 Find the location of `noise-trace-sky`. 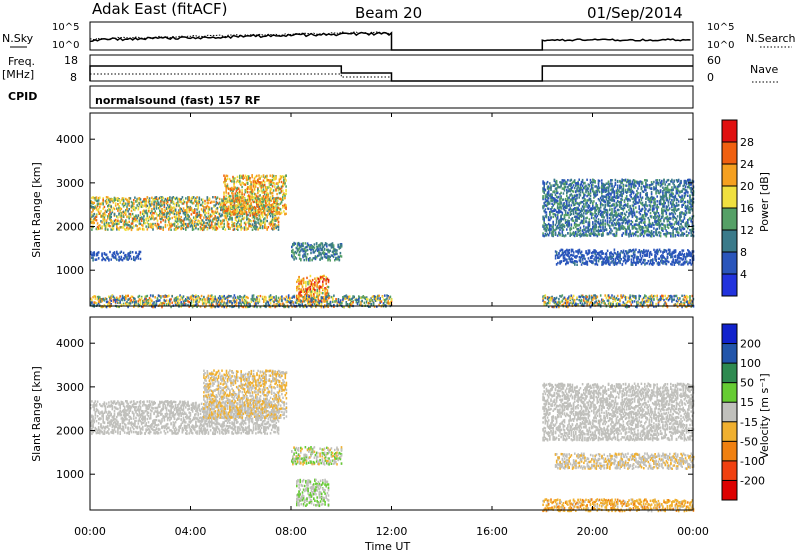

noise-trace-sky is located at coordinates (390, 42).